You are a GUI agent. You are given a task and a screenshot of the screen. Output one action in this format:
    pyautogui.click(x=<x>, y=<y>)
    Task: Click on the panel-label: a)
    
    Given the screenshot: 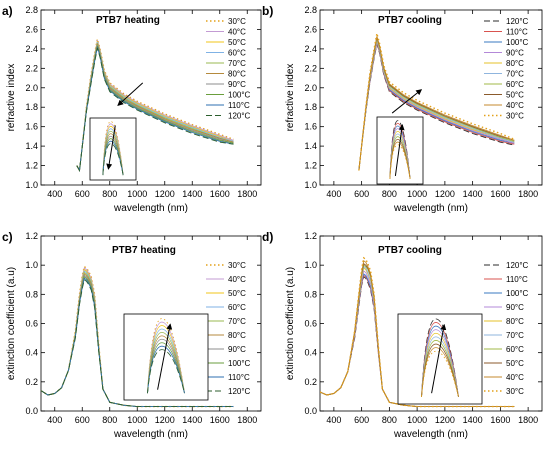 What is the action you would take?
    pyautogui.click(x=7, y=11)
    